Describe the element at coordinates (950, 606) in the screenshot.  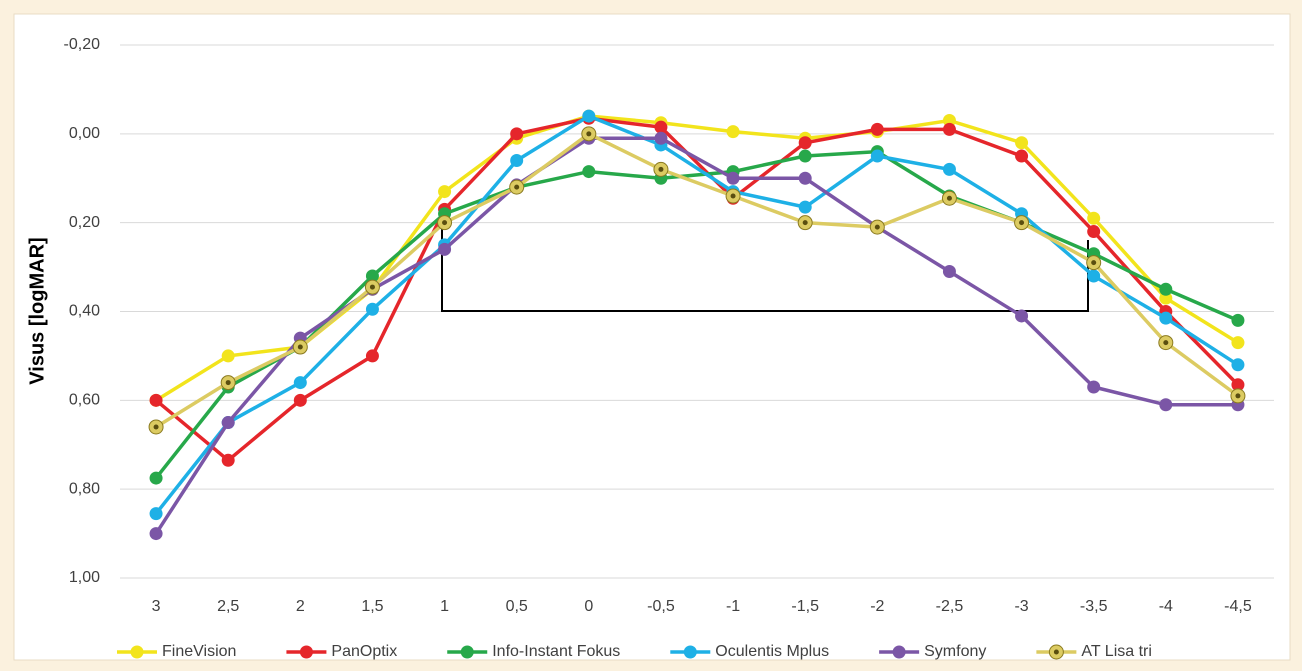
I see `x-tick-label: -2,5` at that location.